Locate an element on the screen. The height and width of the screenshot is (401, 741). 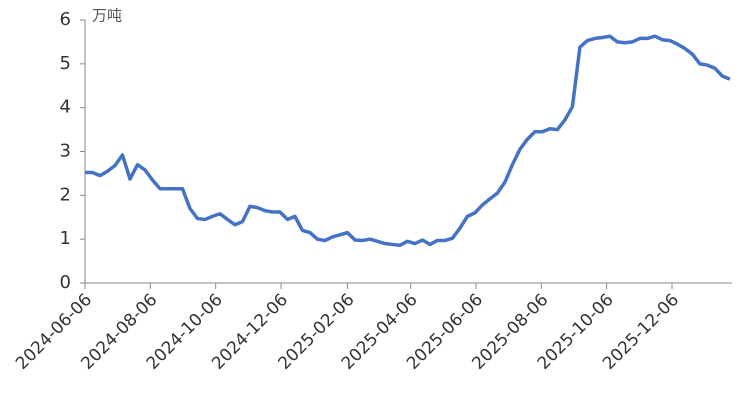
y-axis-unit: 万吨 is located at coordinates (107, 16).